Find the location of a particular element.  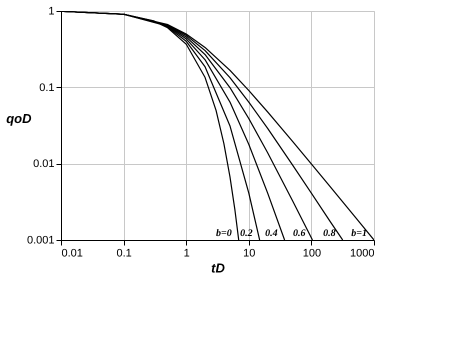

y-tick-label: 1 is located at coordinates (51, 12).